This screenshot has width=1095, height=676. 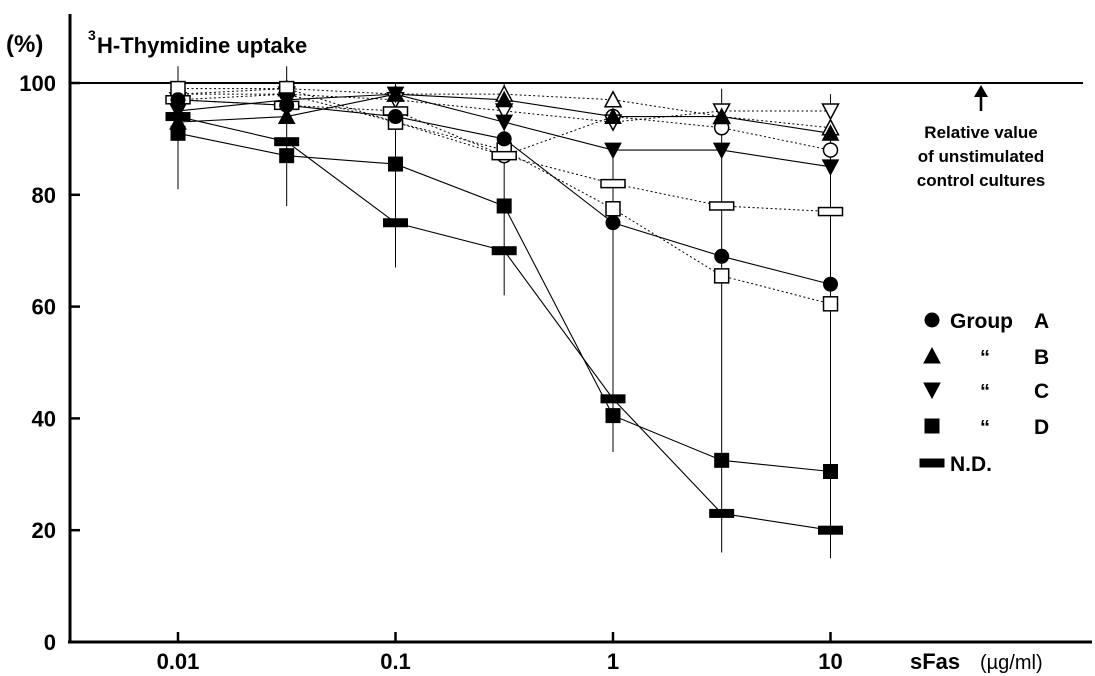 What do you see at coordinates (932, 391) in the screenshot?
I see `legend-marker-triangle-down` at bounding box center [932, 391].